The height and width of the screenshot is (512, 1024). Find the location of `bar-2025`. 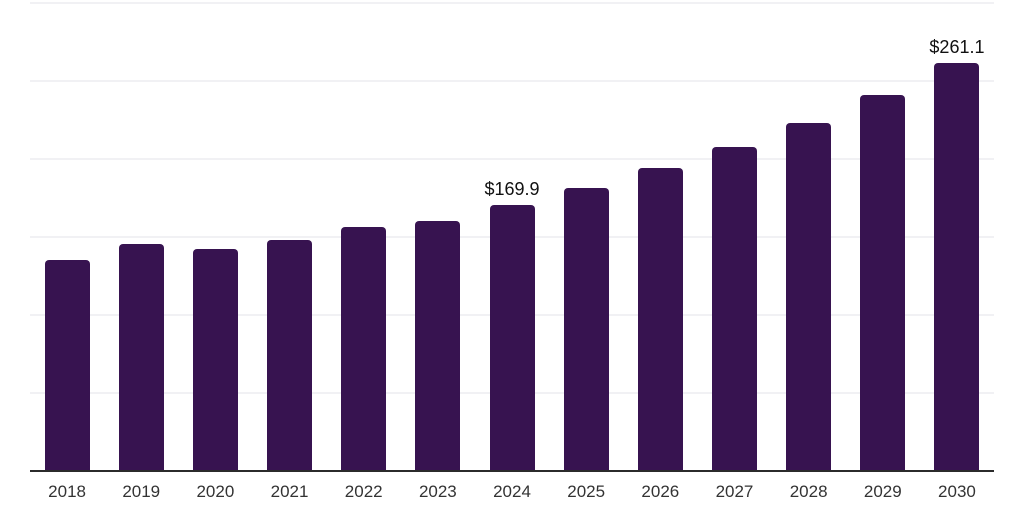

bar-2025 is located at coordinates (586, 329).